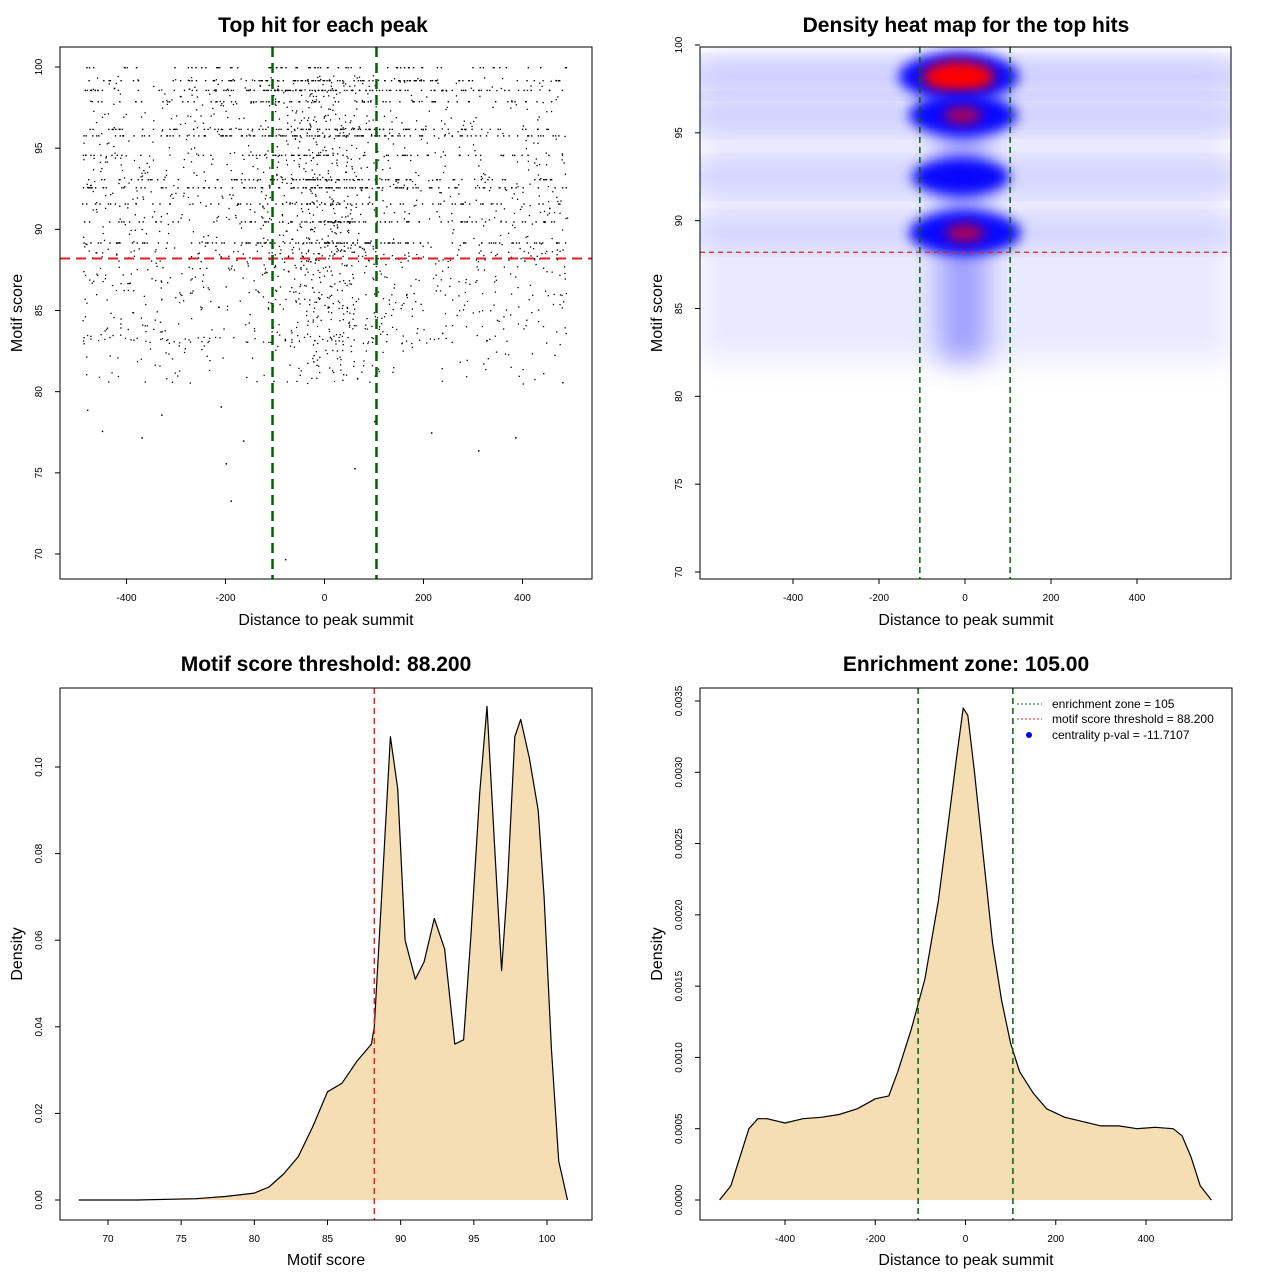  I want to click on y-tick-label: 0.0005, so click(679, 1128).